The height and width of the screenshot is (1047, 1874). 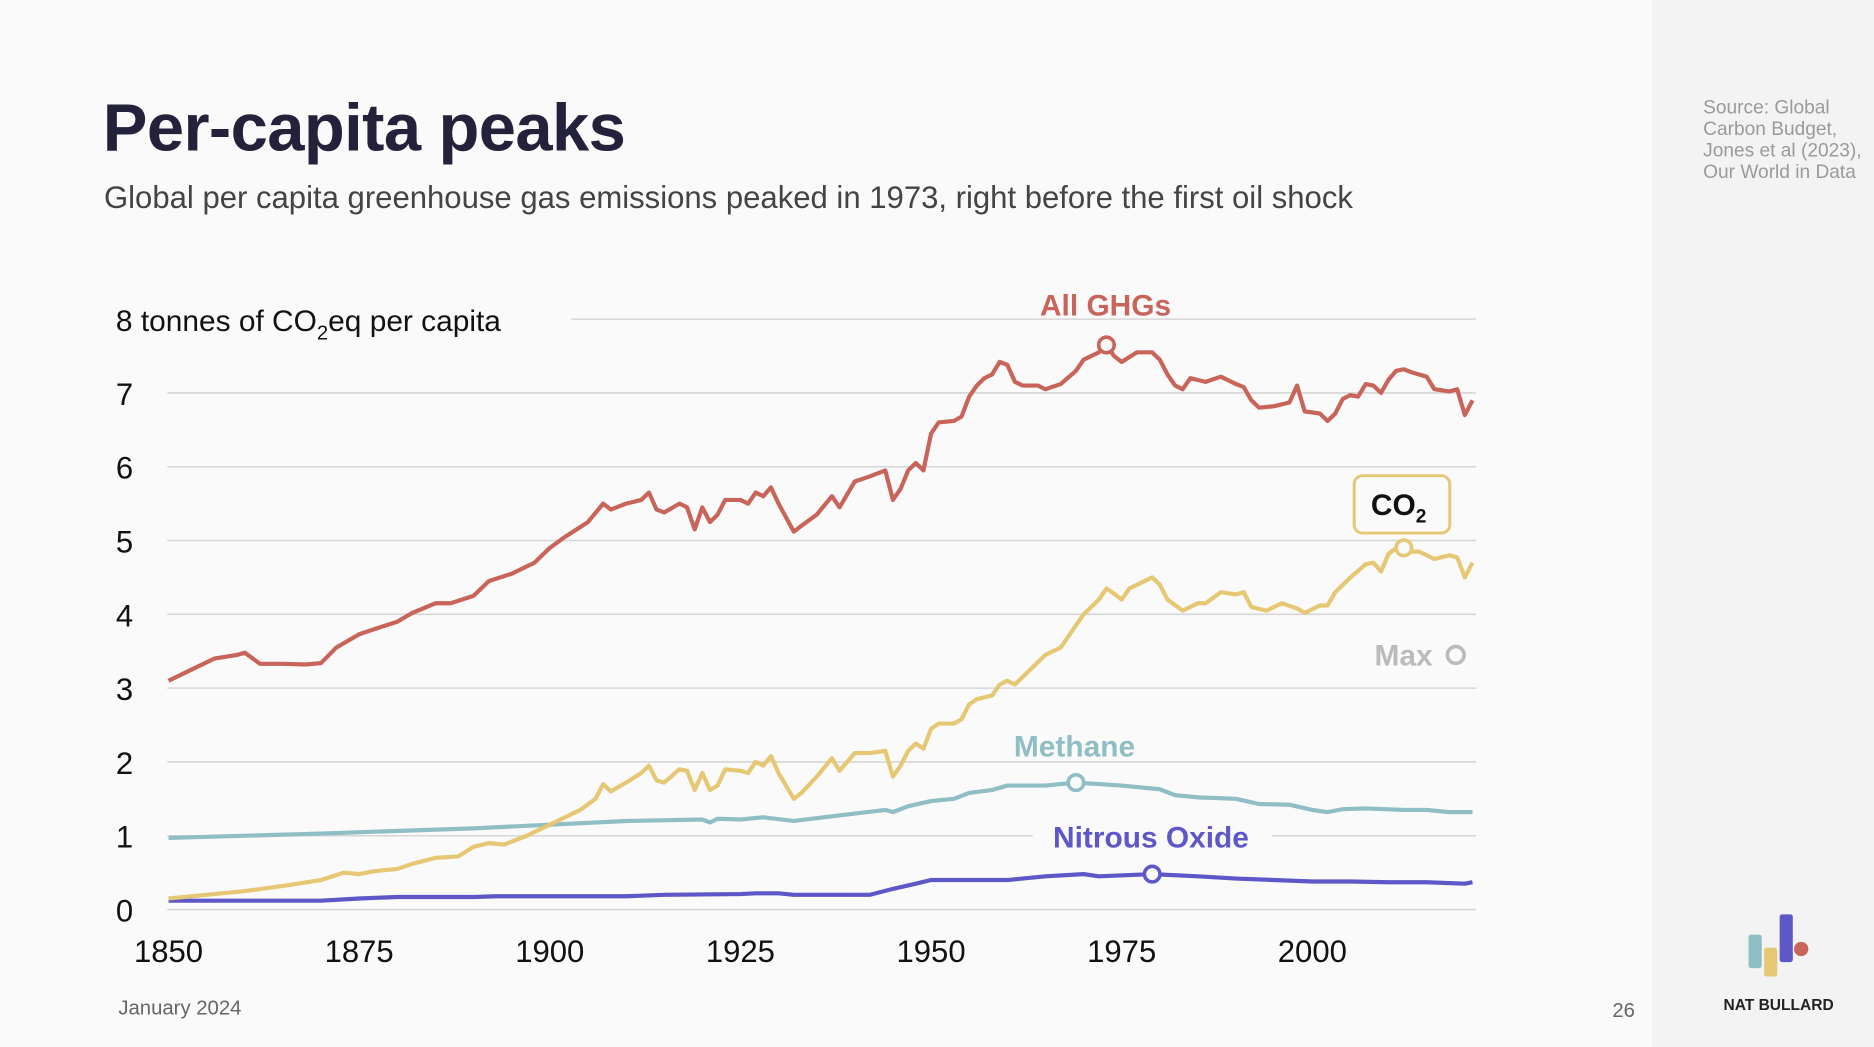 What do you see at coordinates (1778, 1004) in the screenshot?
I see `brand-name: NAT BULLARD` at bounding box center [1778, 1004].